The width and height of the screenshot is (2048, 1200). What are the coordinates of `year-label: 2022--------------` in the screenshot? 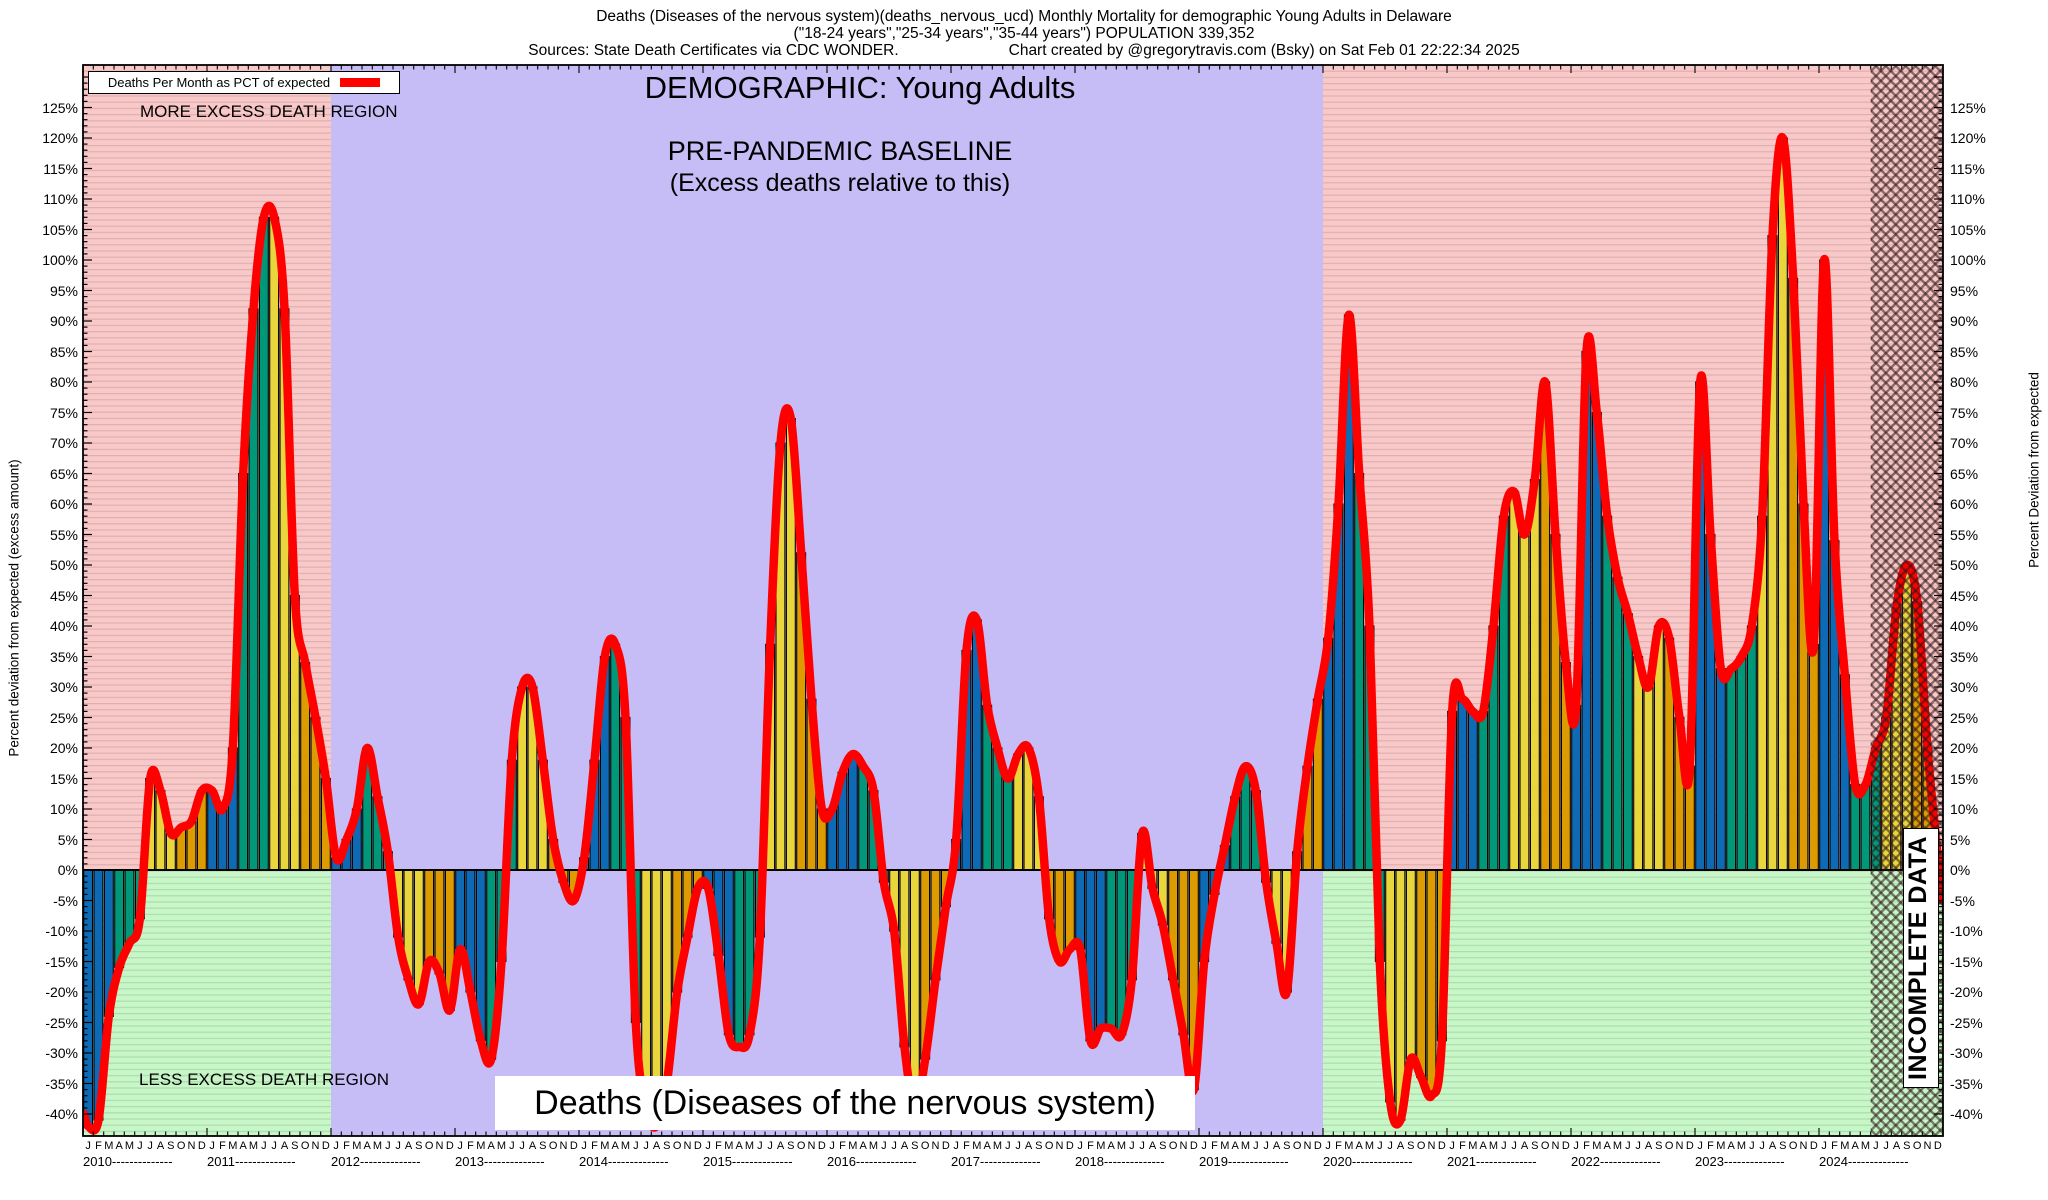 It's located at (1616, 1161).